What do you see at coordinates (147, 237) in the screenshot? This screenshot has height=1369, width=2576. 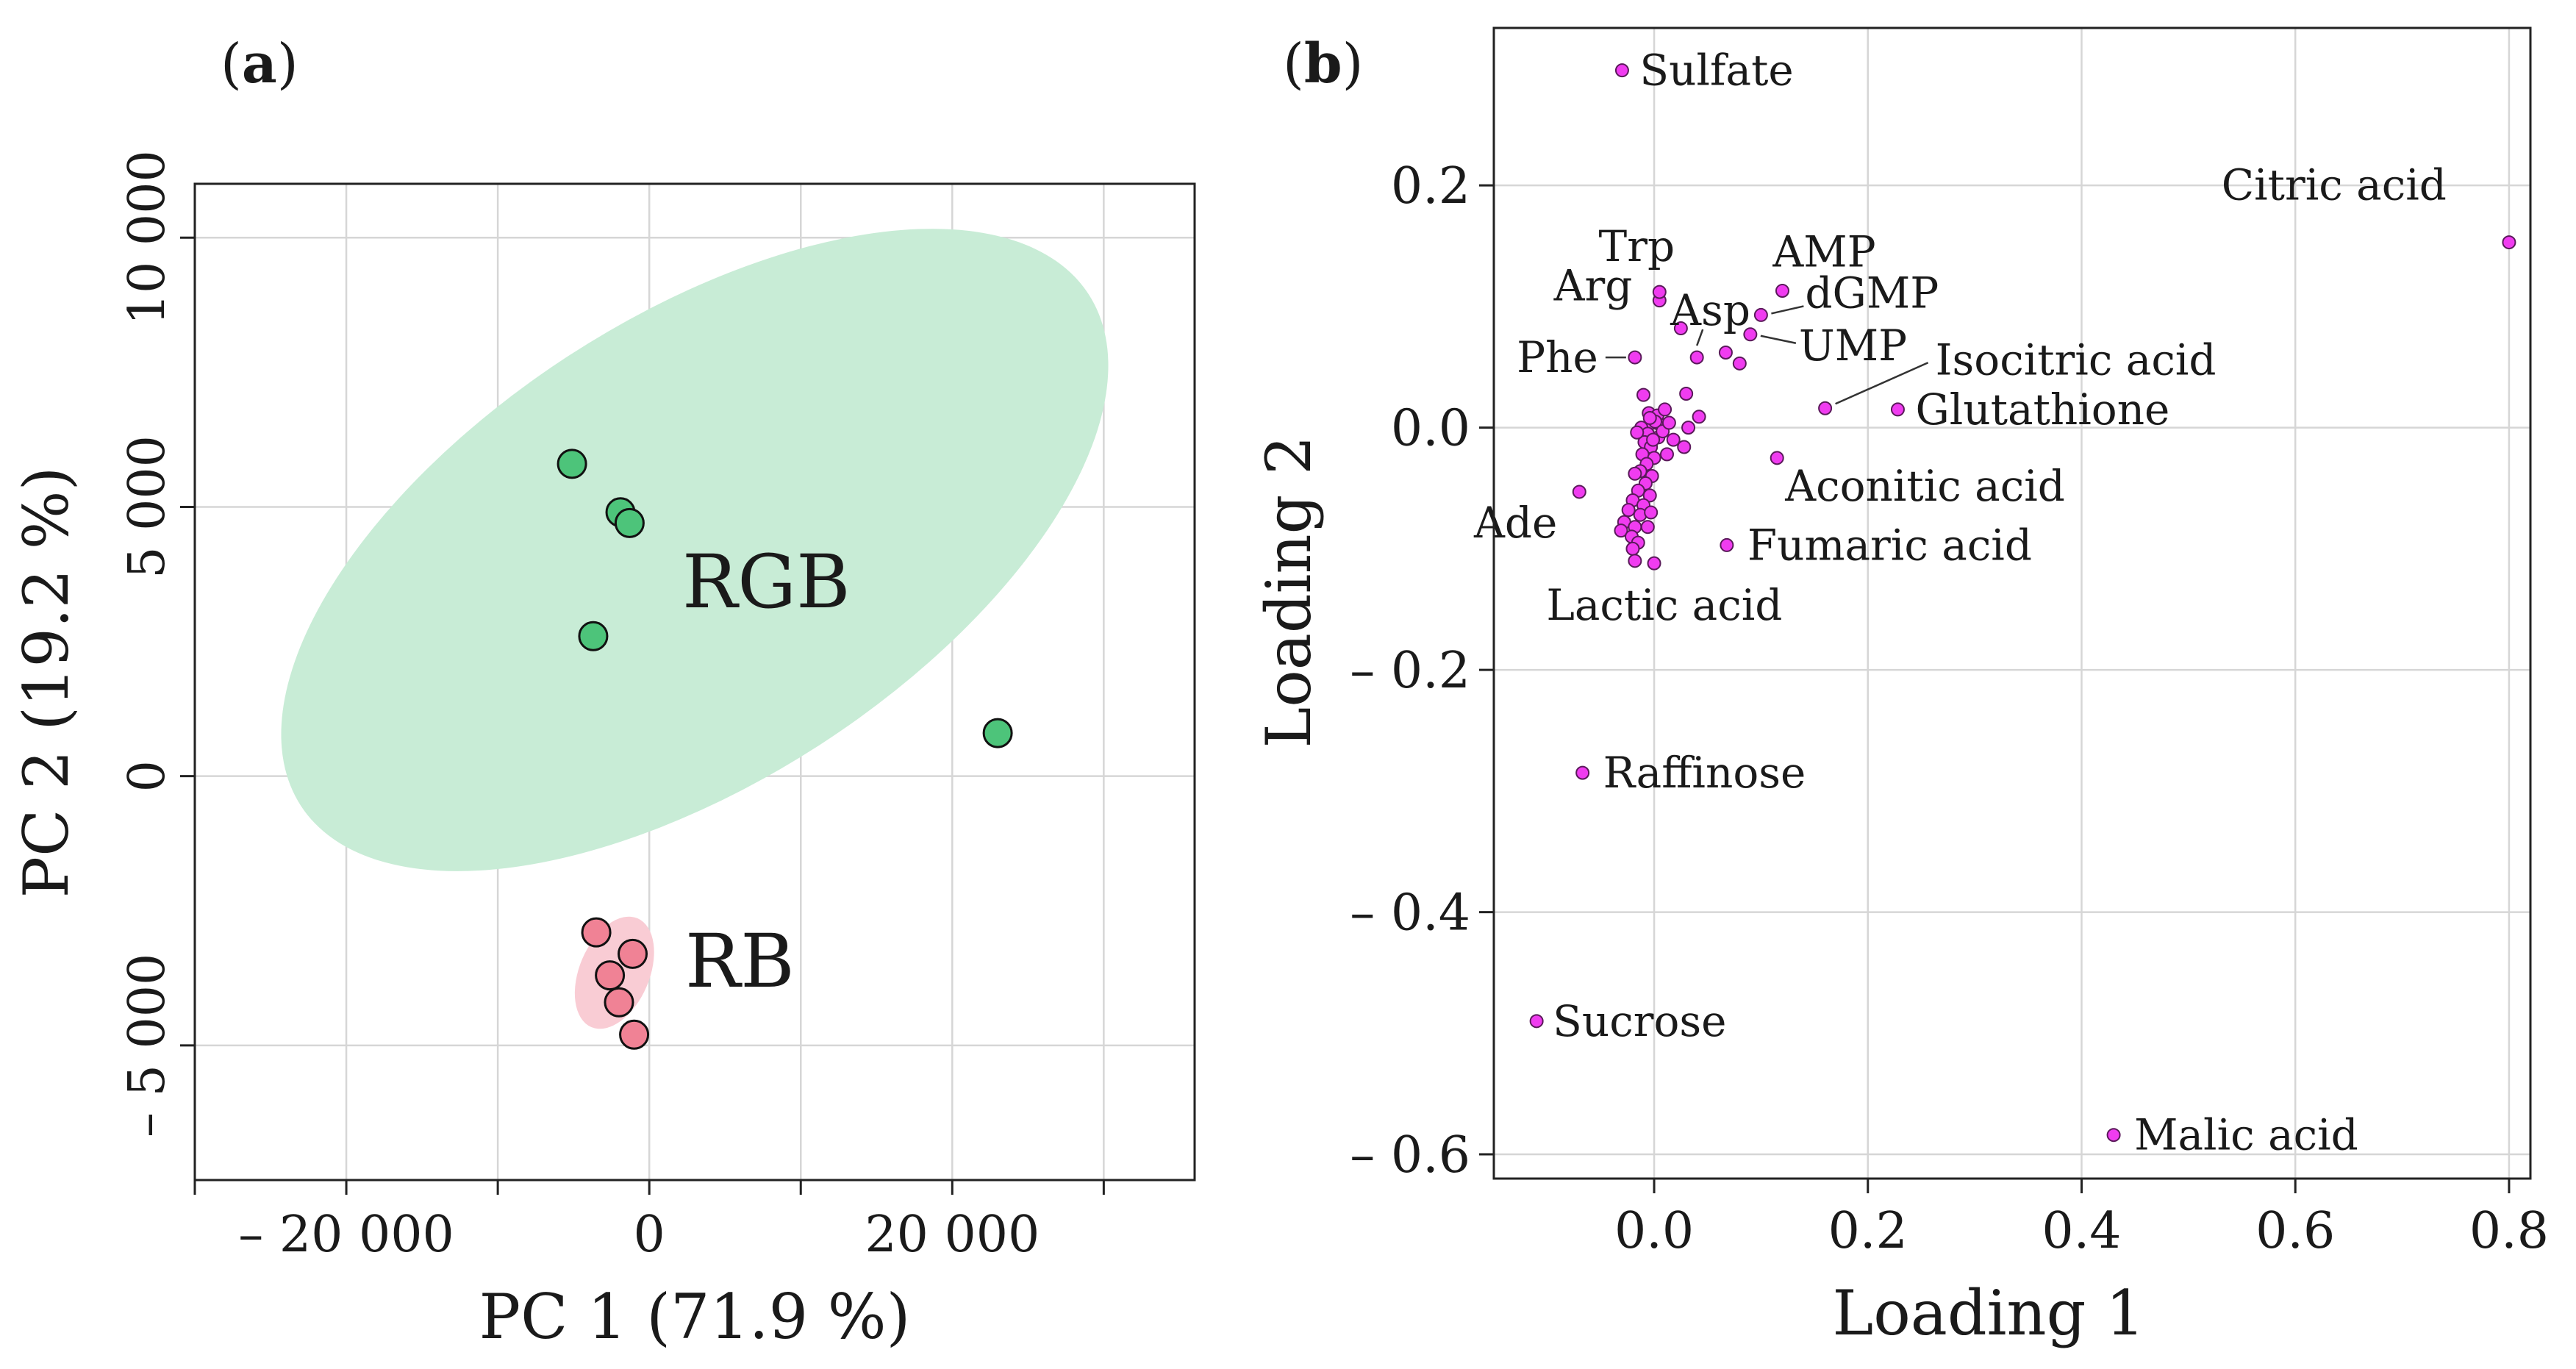 I see `y-tick-label: 10 000` at bounding box center [147, 237].